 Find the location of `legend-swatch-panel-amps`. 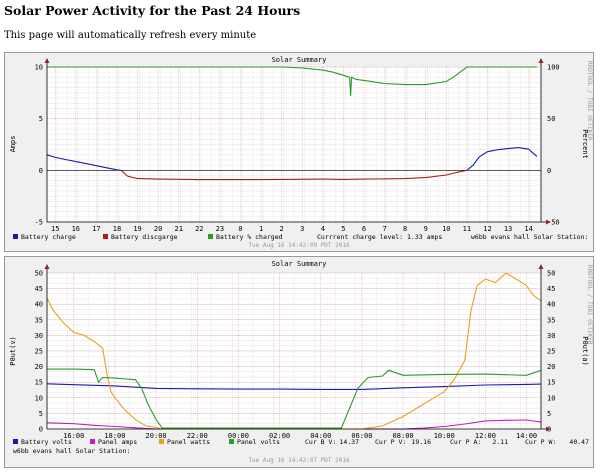

legend-swatch-panel-amps is located at coordinates (92, 441).